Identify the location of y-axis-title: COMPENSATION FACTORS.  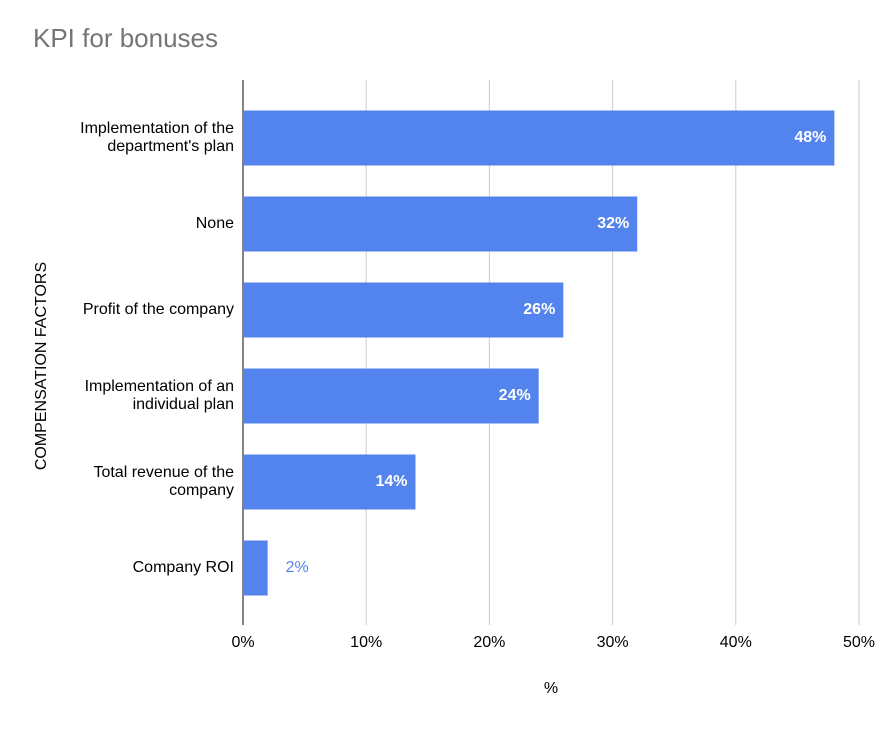
(41, 366).